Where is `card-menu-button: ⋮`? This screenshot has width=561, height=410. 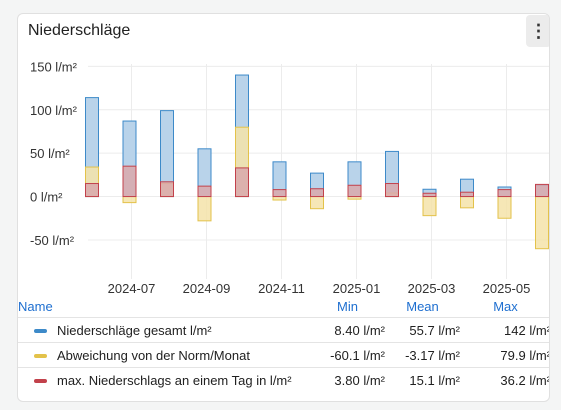 card-menu-button: ⋮ is located at coordinates (537, 31).